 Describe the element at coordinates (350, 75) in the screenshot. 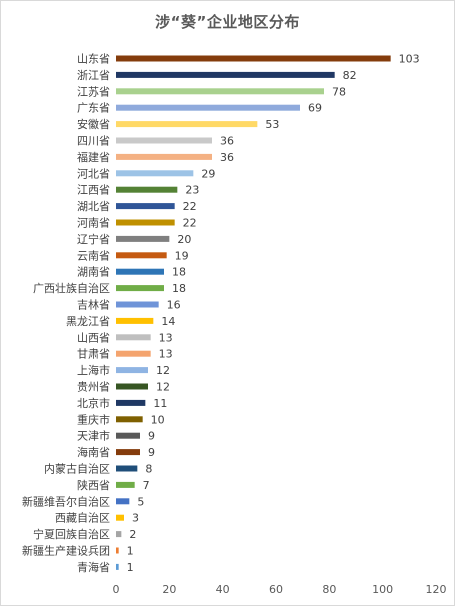

I see `value-label: 82` at that location.